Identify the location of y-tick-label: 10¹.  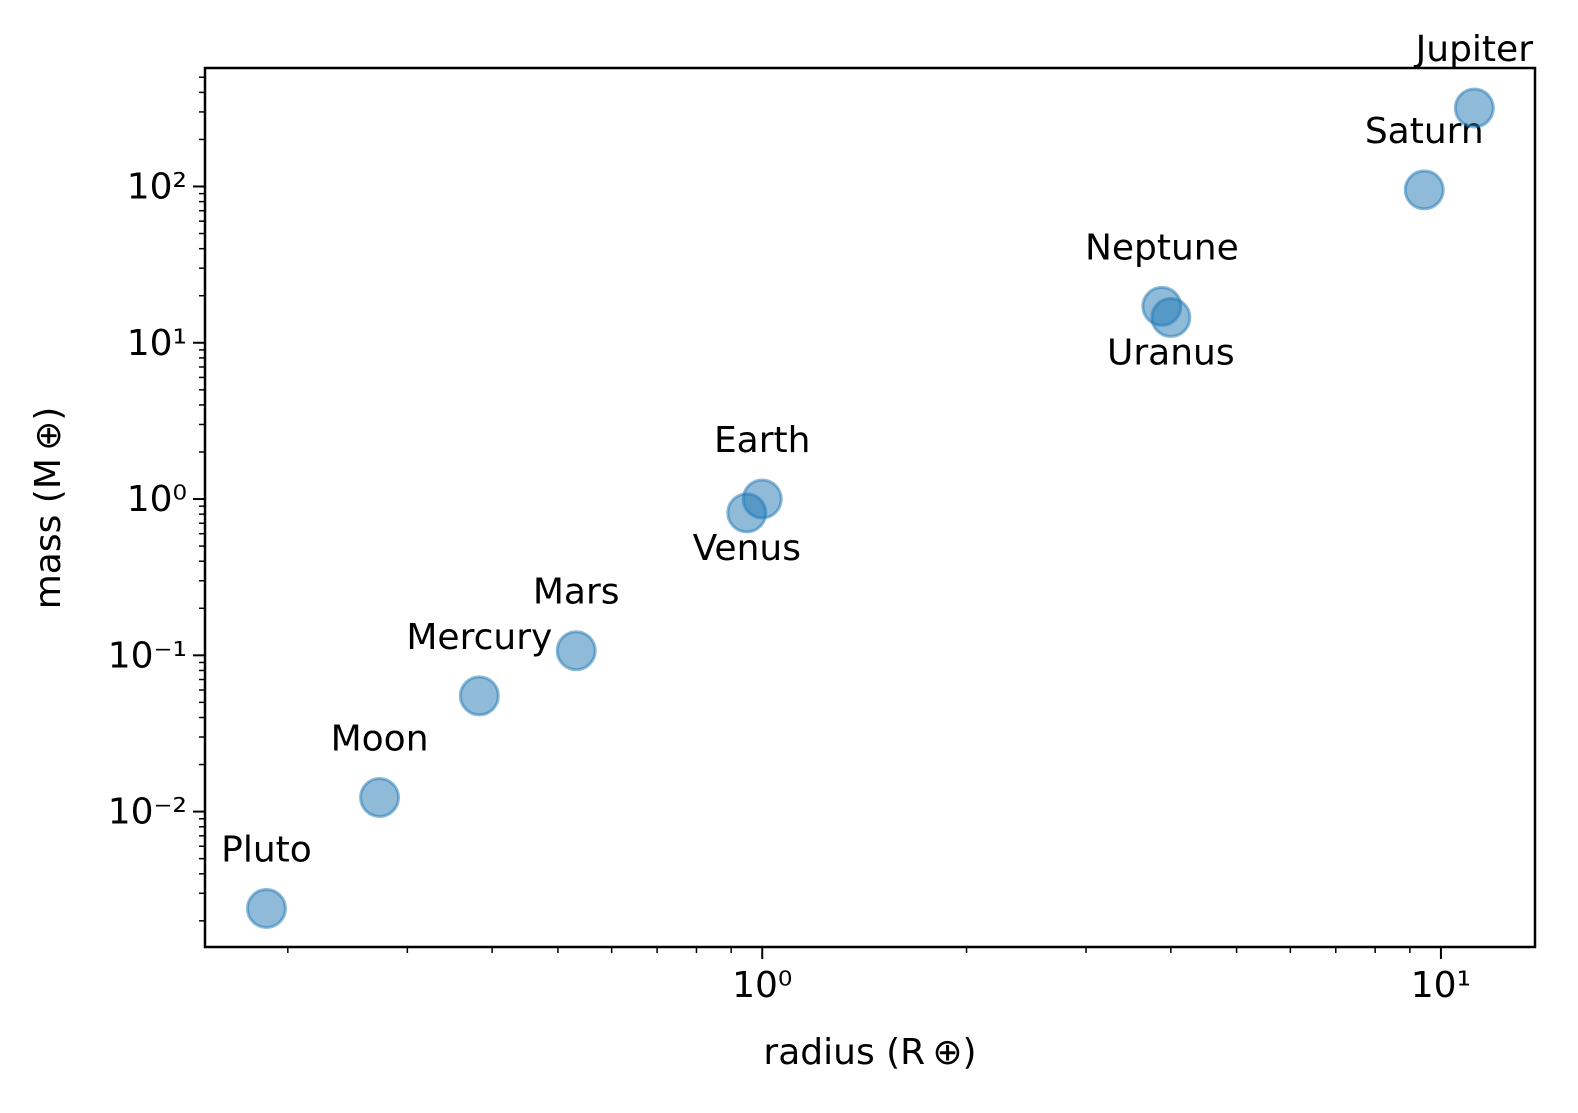
(157, 343).